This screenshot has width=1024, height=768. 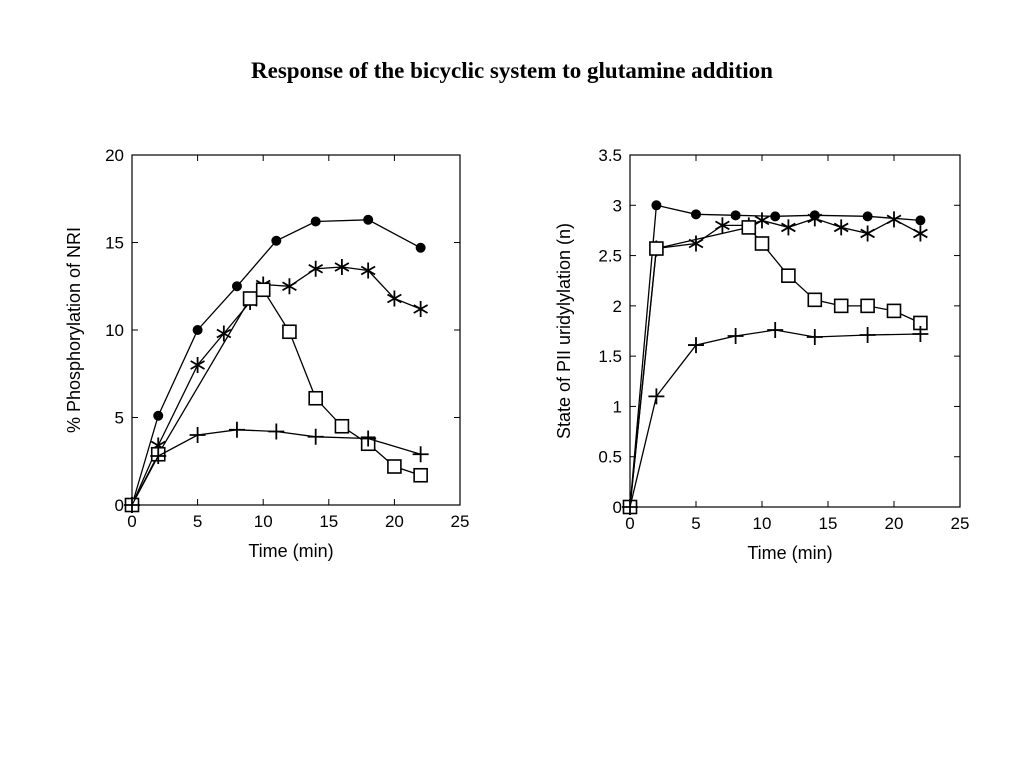 What do you see at coordinates (114, 243) in the screenshot?
I see `y-tick-label: 15` at bounding box center [114, 243].